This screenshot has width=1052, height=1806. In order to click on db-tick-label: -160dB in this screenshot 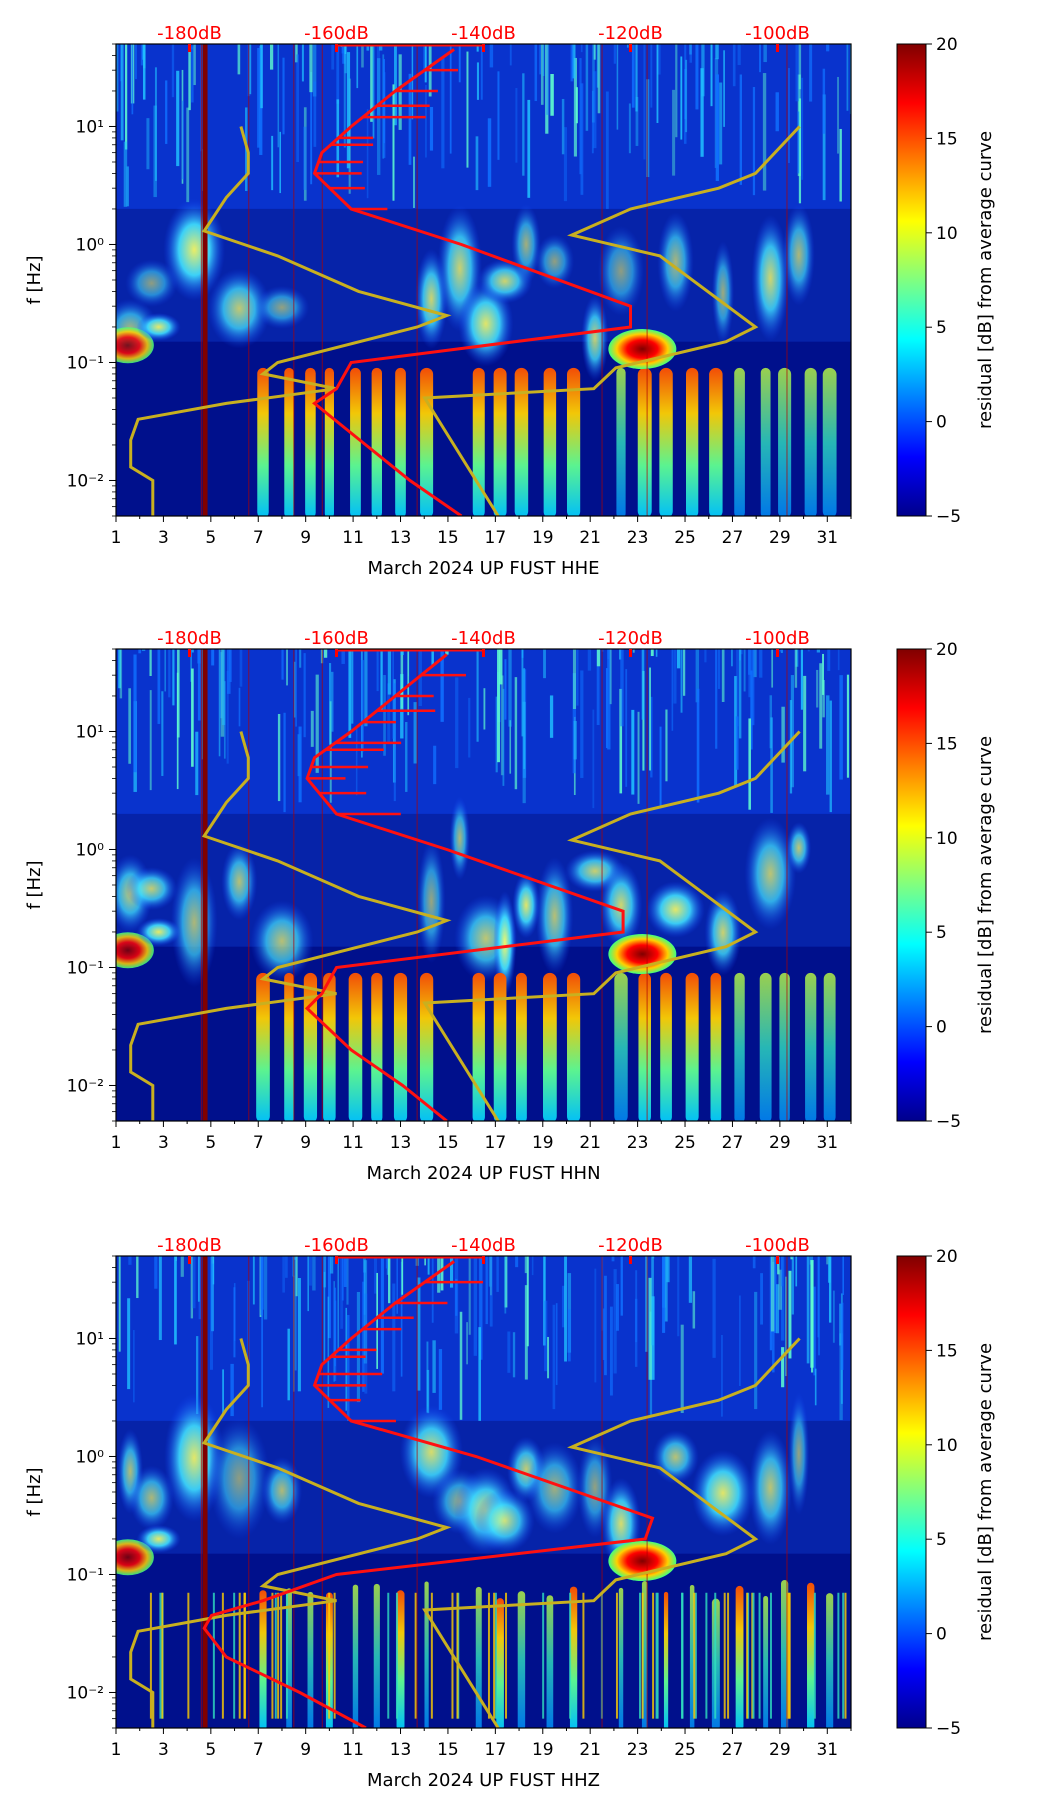, I will do `click(336, 33)`.